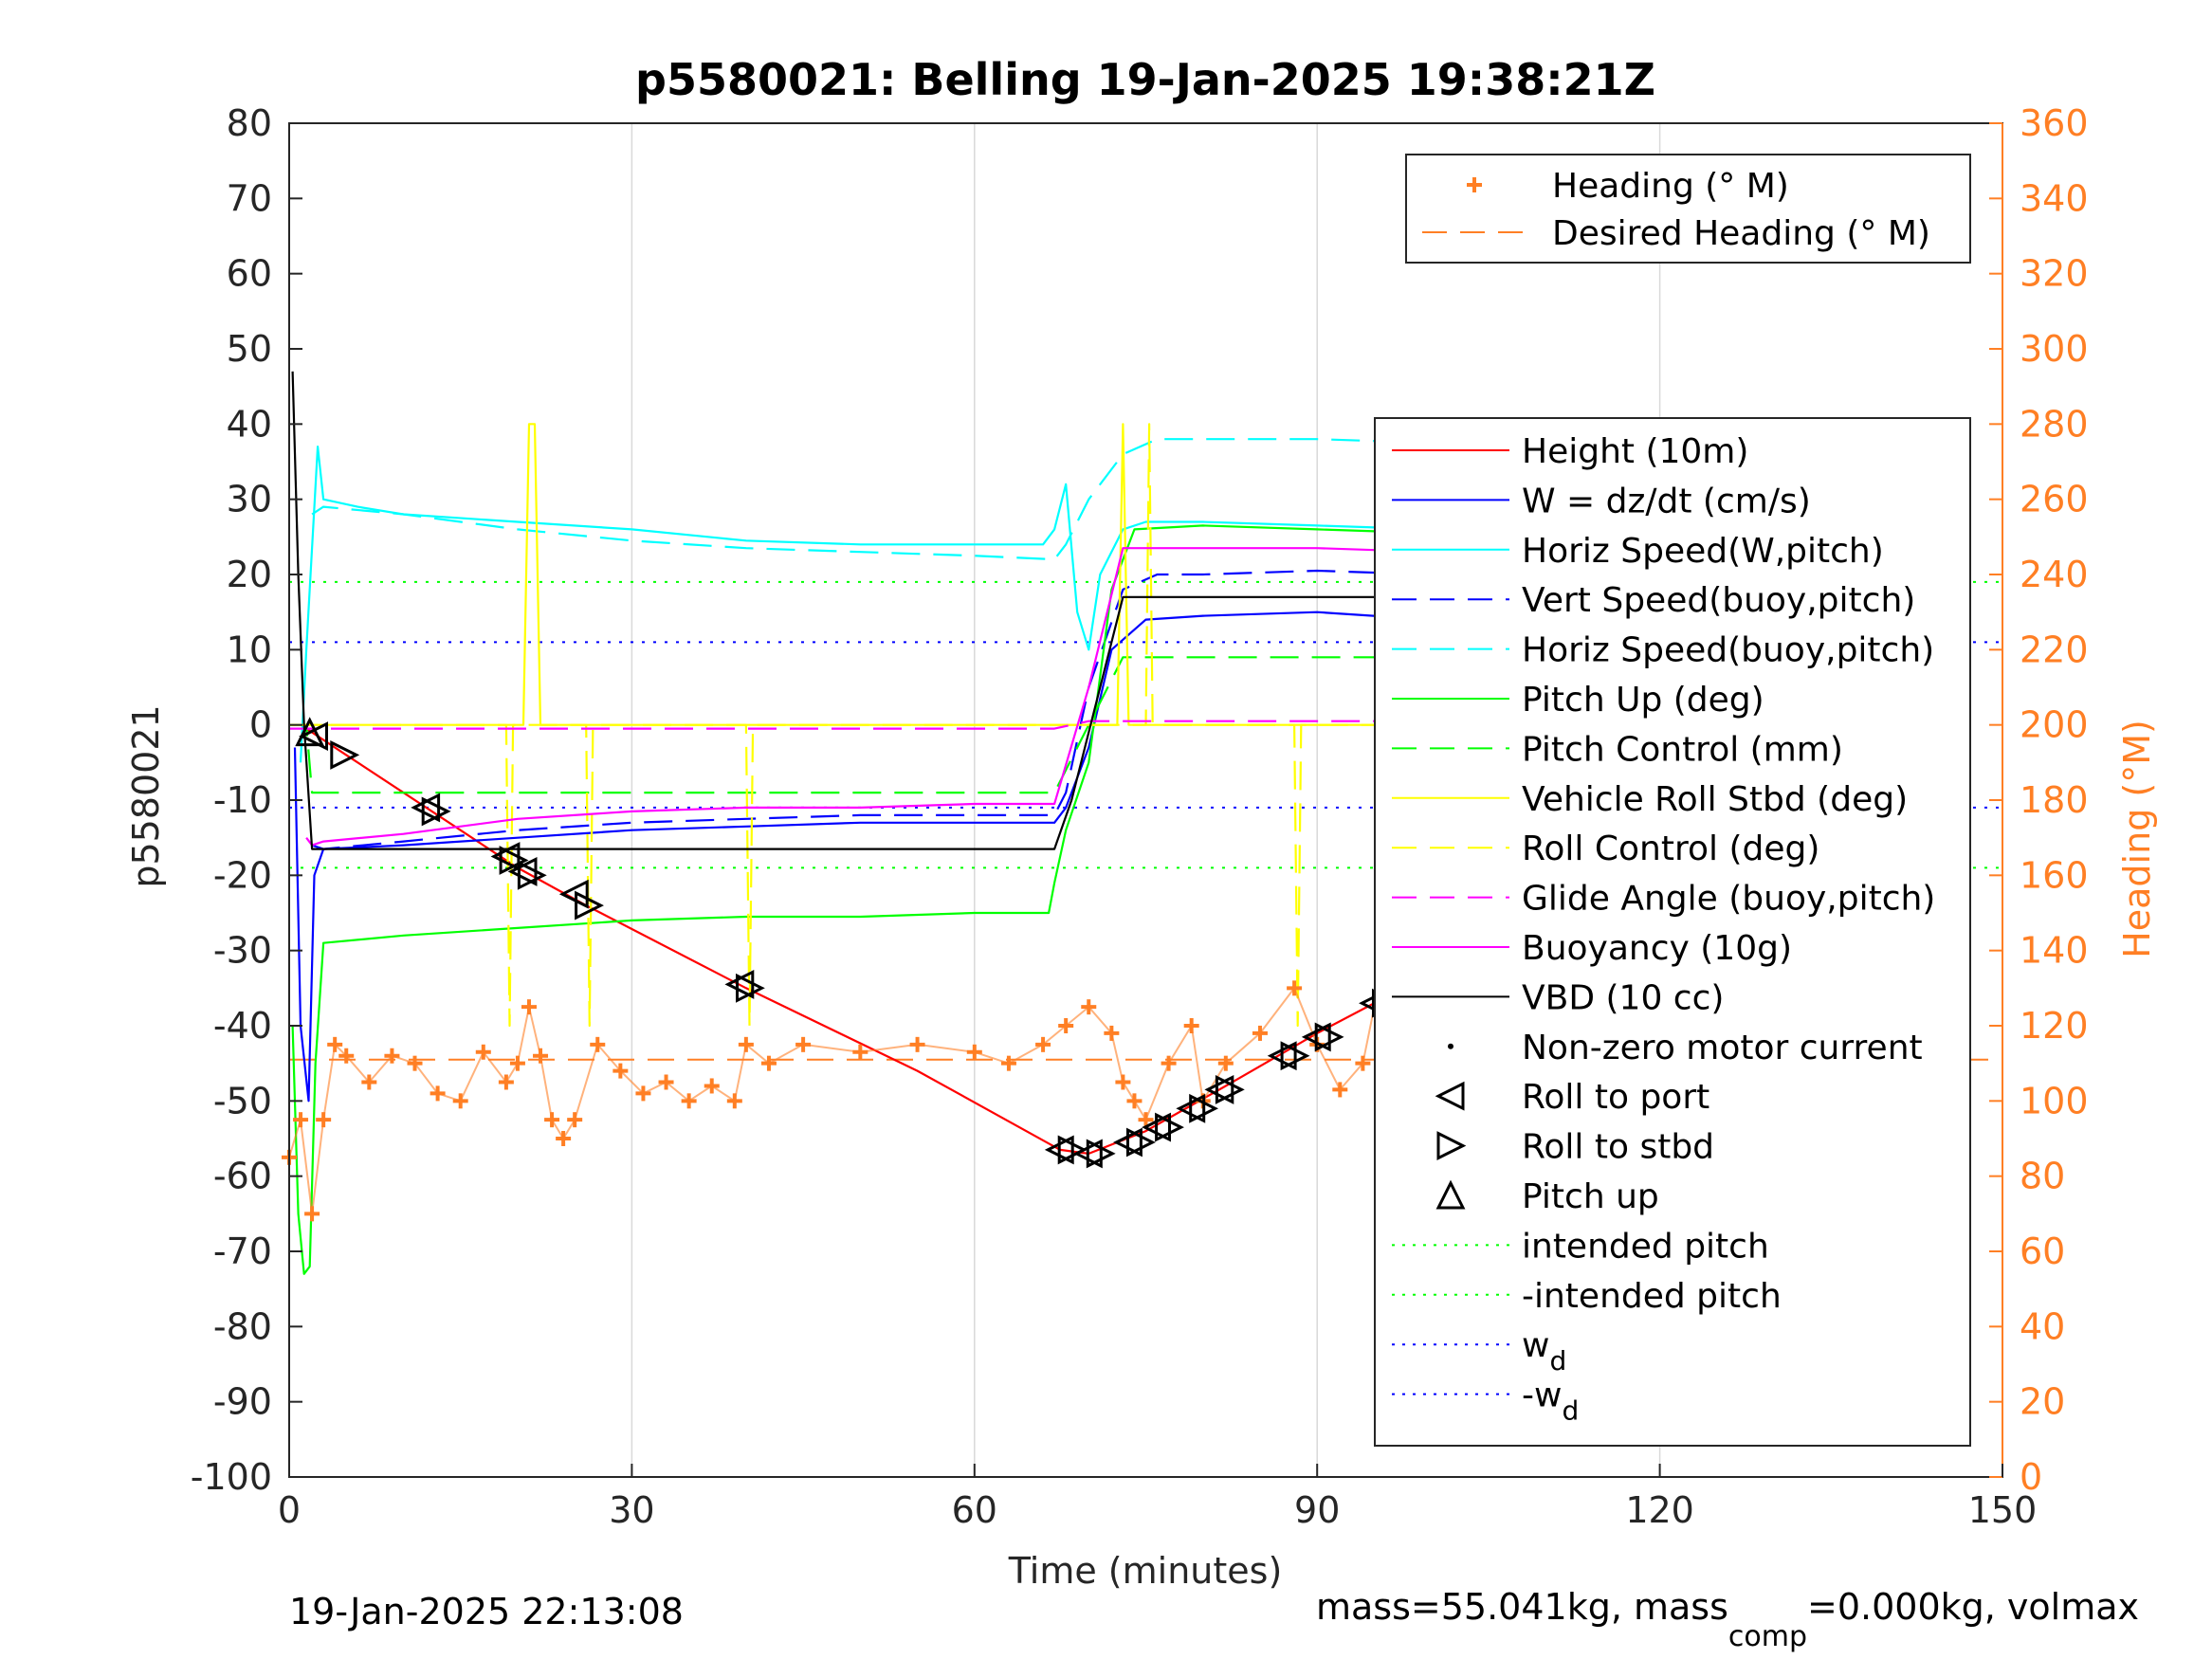  Describe the element at coordinates (289, 1510) in the screenshot. I see `x-tick-label-0: 0` at that location.